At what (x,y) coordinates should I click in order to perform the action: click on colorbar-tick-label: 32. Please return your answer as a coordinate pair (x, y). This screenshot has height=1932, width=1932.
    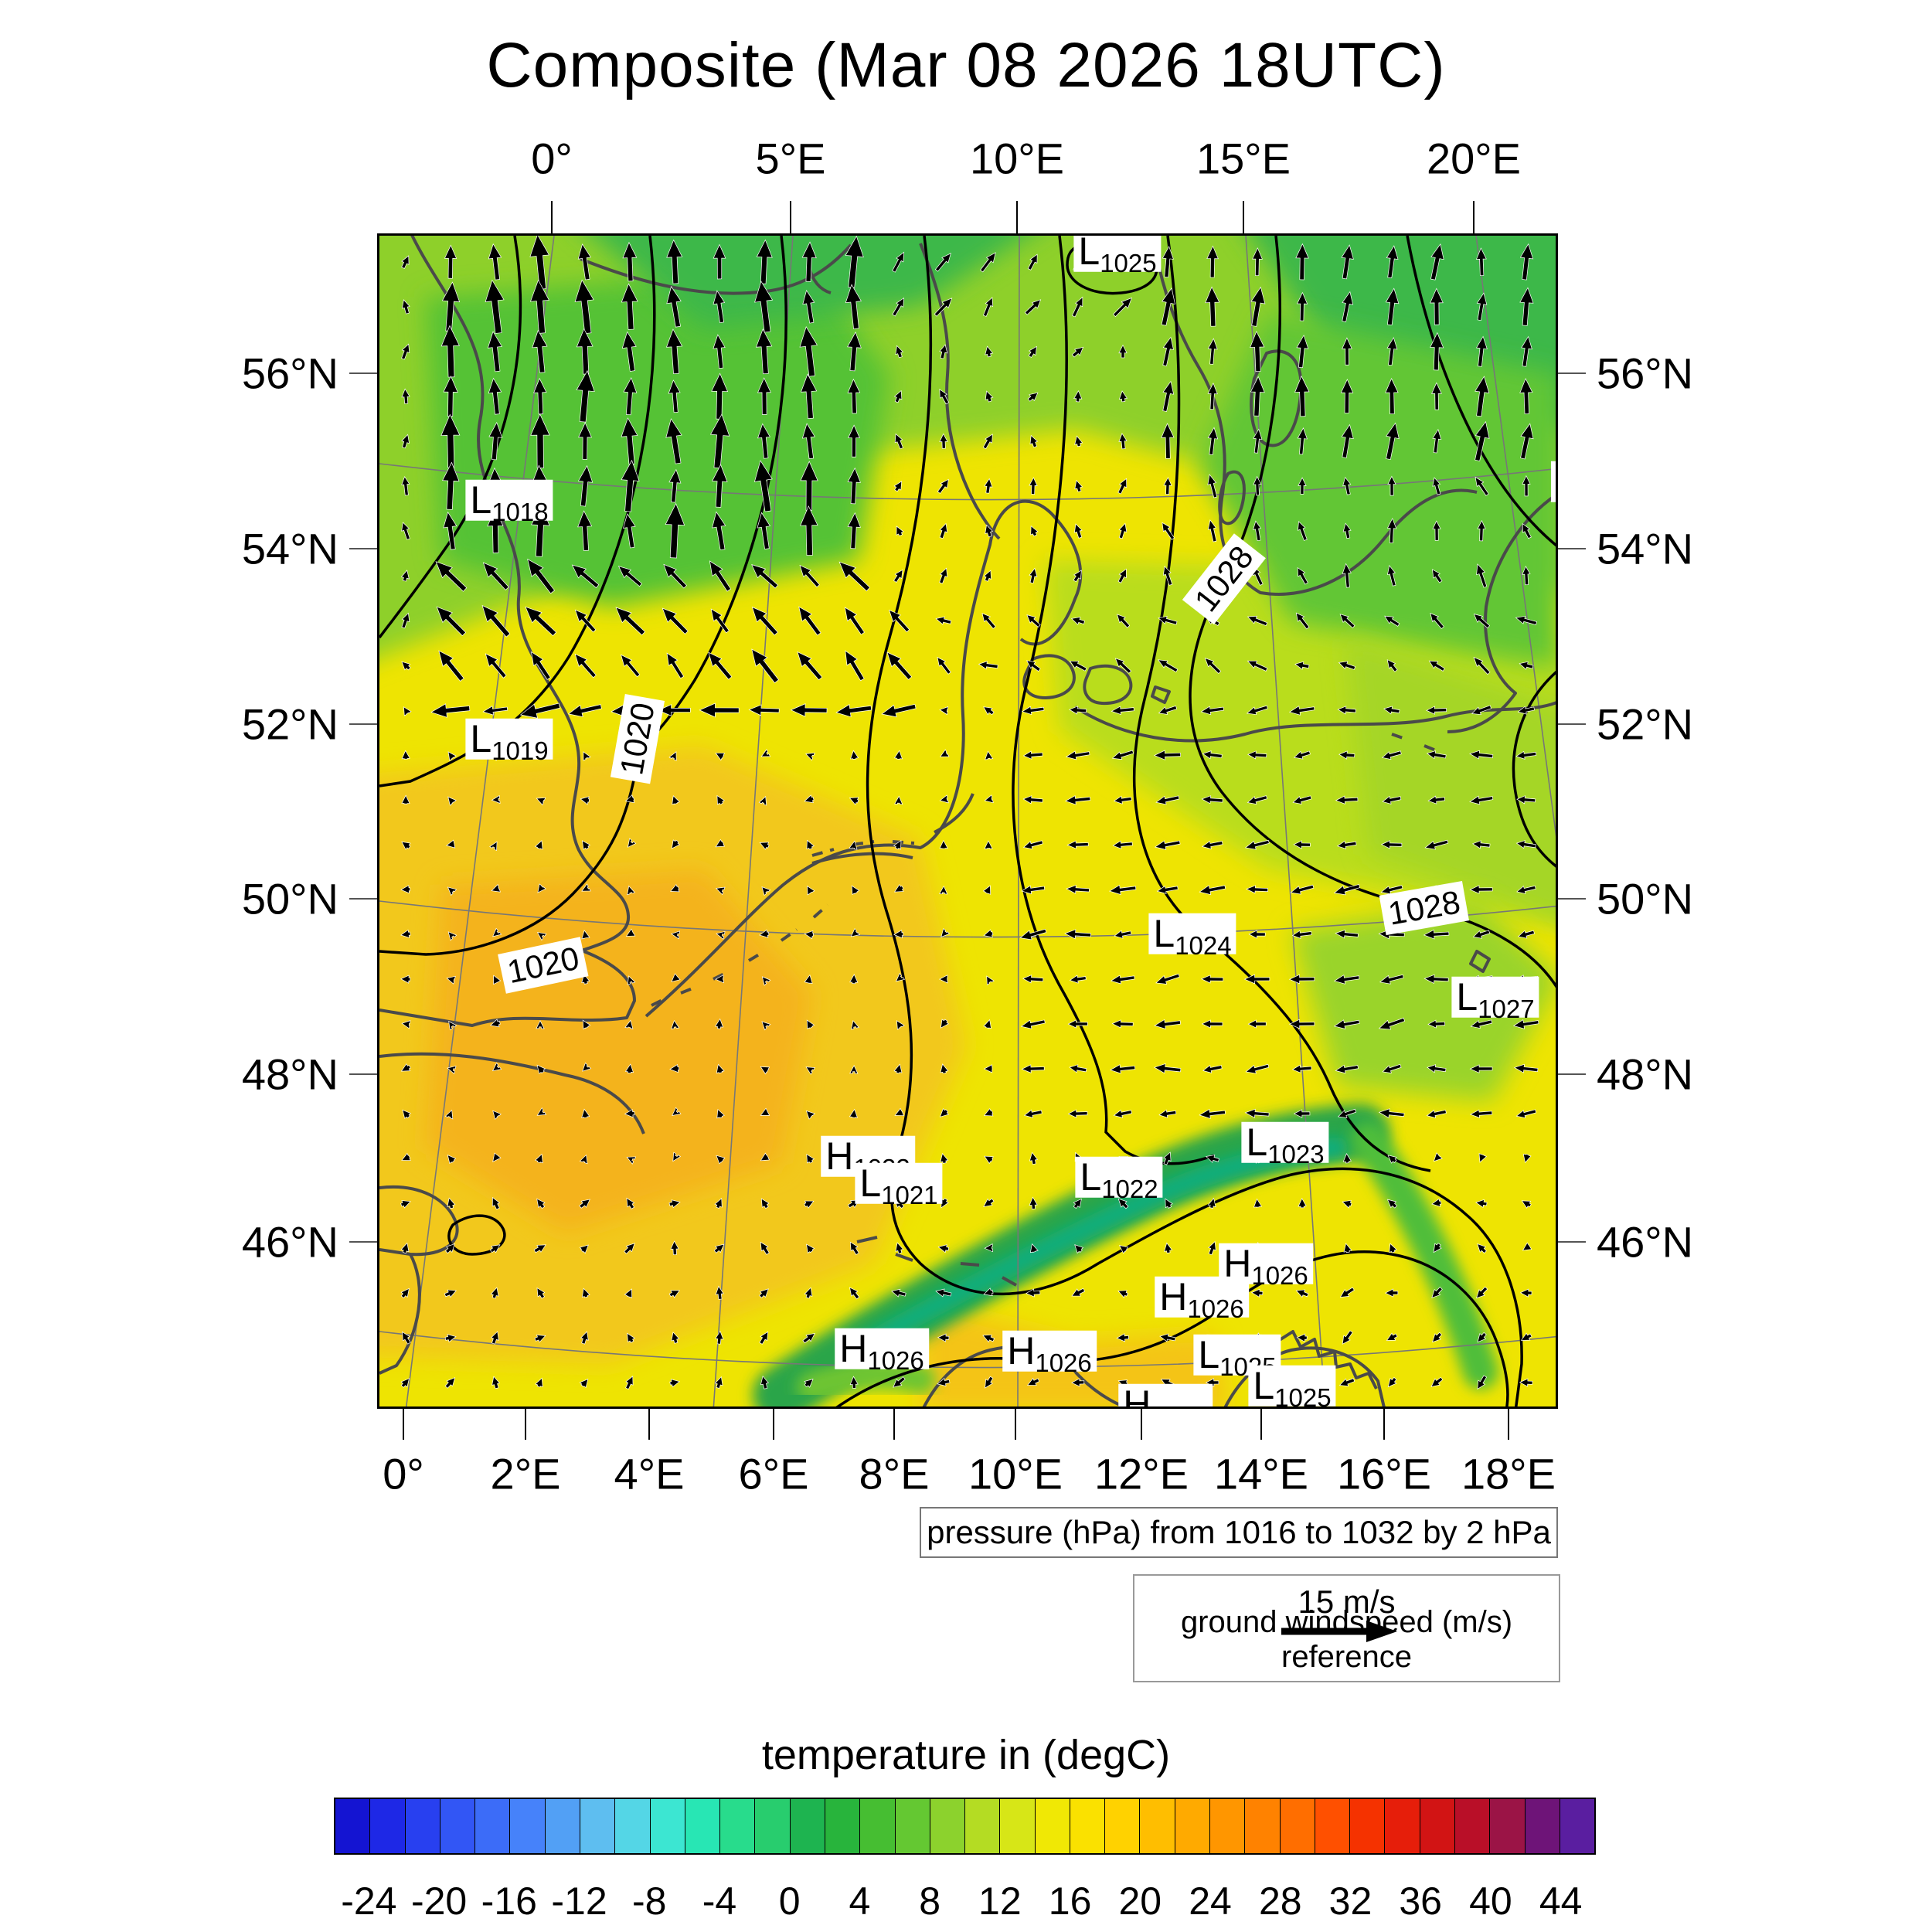
    Looking at the image, I should click on (1350, 1901).